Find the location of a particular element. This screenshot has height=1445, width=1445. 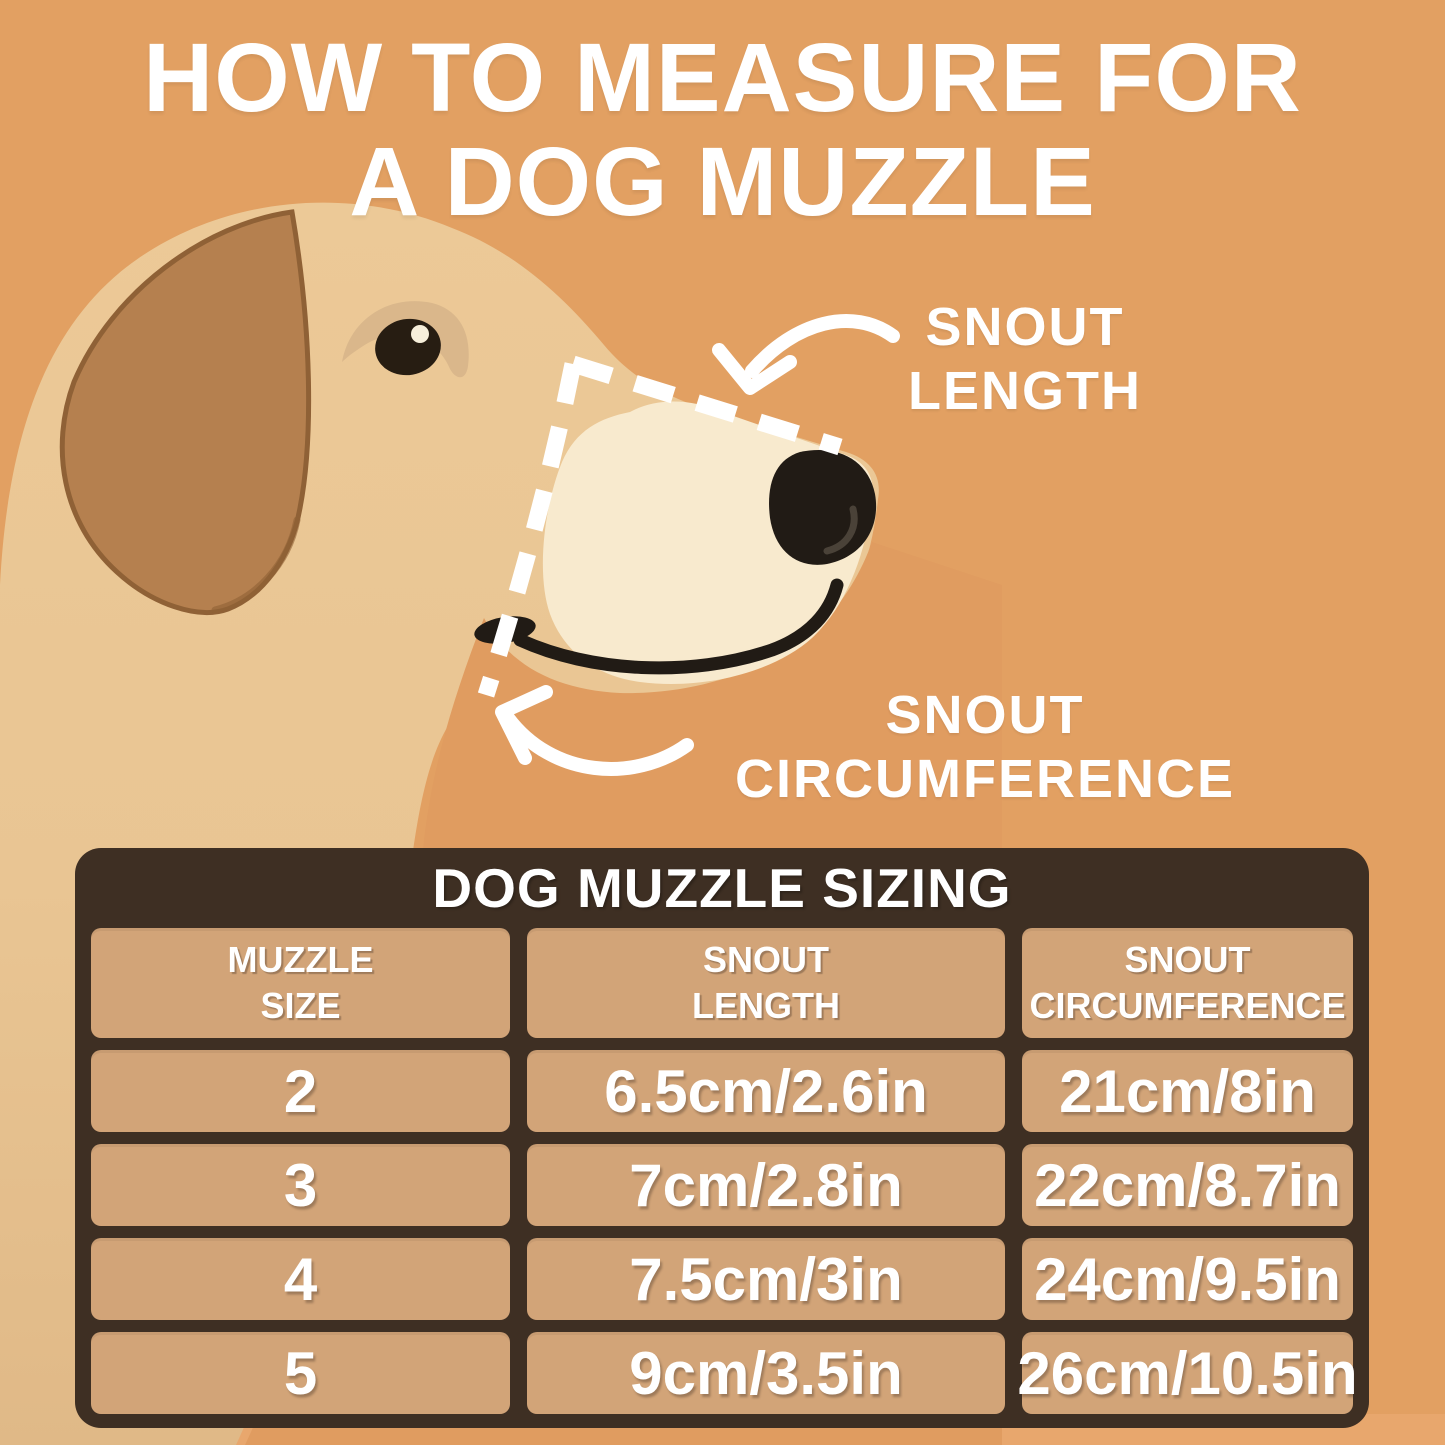

label-snout-length-line1: SNOUT is located at coordinates (1025, 327).